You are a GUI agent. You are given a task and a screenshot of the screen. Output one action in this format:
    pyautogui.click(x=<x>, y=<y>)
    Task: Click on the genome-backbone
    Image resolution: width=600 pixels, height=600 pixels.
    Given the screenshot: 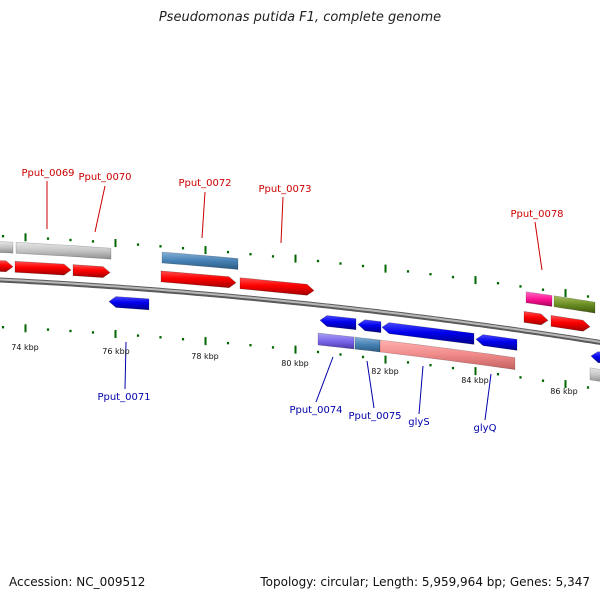 What is the action you would take?
    pyautogui.click(x=300, y=311)
    